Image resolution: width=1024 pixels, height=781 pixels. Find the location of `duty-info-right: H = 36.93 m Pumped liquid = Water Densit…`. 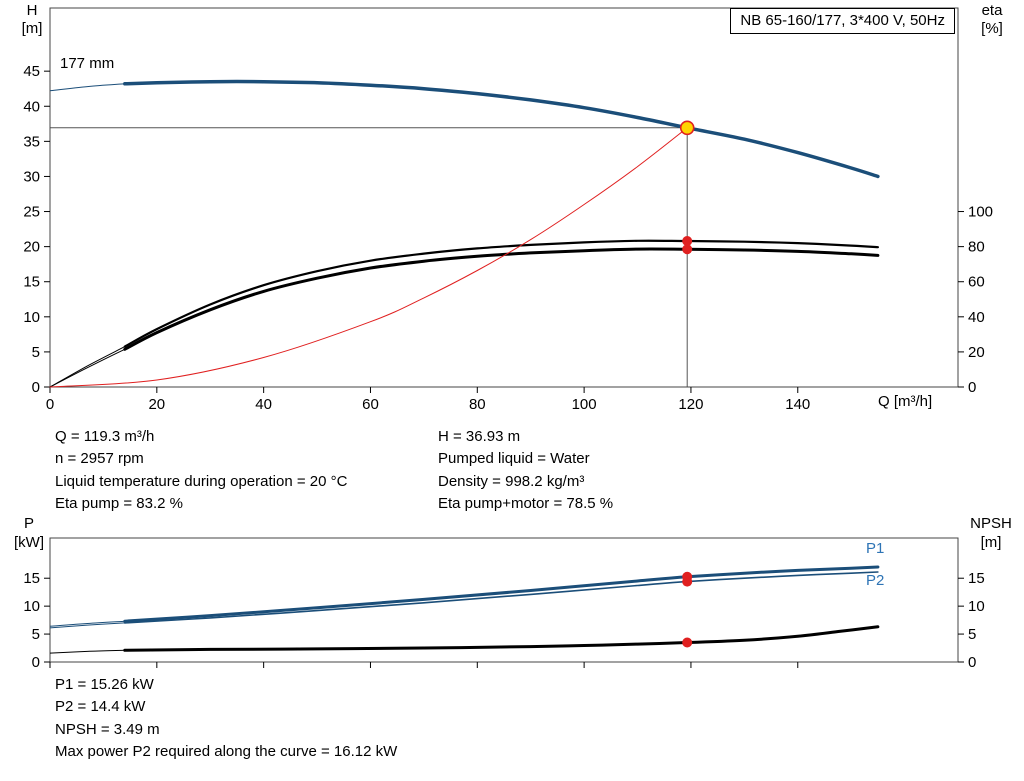

duty-info-right: H = 36.93 m Pumped liquid = Water Densit… is located at coordinates (525, 471).